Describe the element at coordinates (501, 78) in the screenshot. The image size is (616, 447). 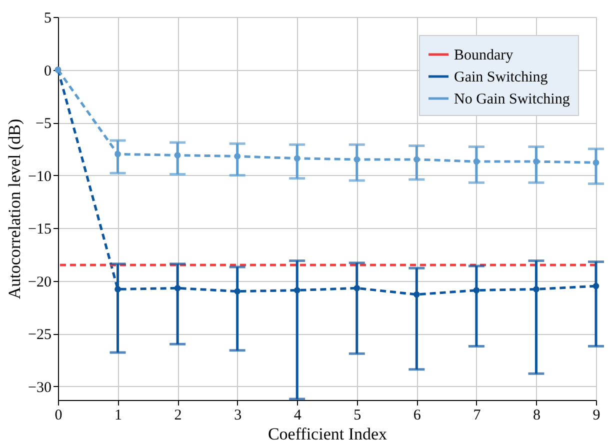
I see `legend-label: Gain Switching` at that location.